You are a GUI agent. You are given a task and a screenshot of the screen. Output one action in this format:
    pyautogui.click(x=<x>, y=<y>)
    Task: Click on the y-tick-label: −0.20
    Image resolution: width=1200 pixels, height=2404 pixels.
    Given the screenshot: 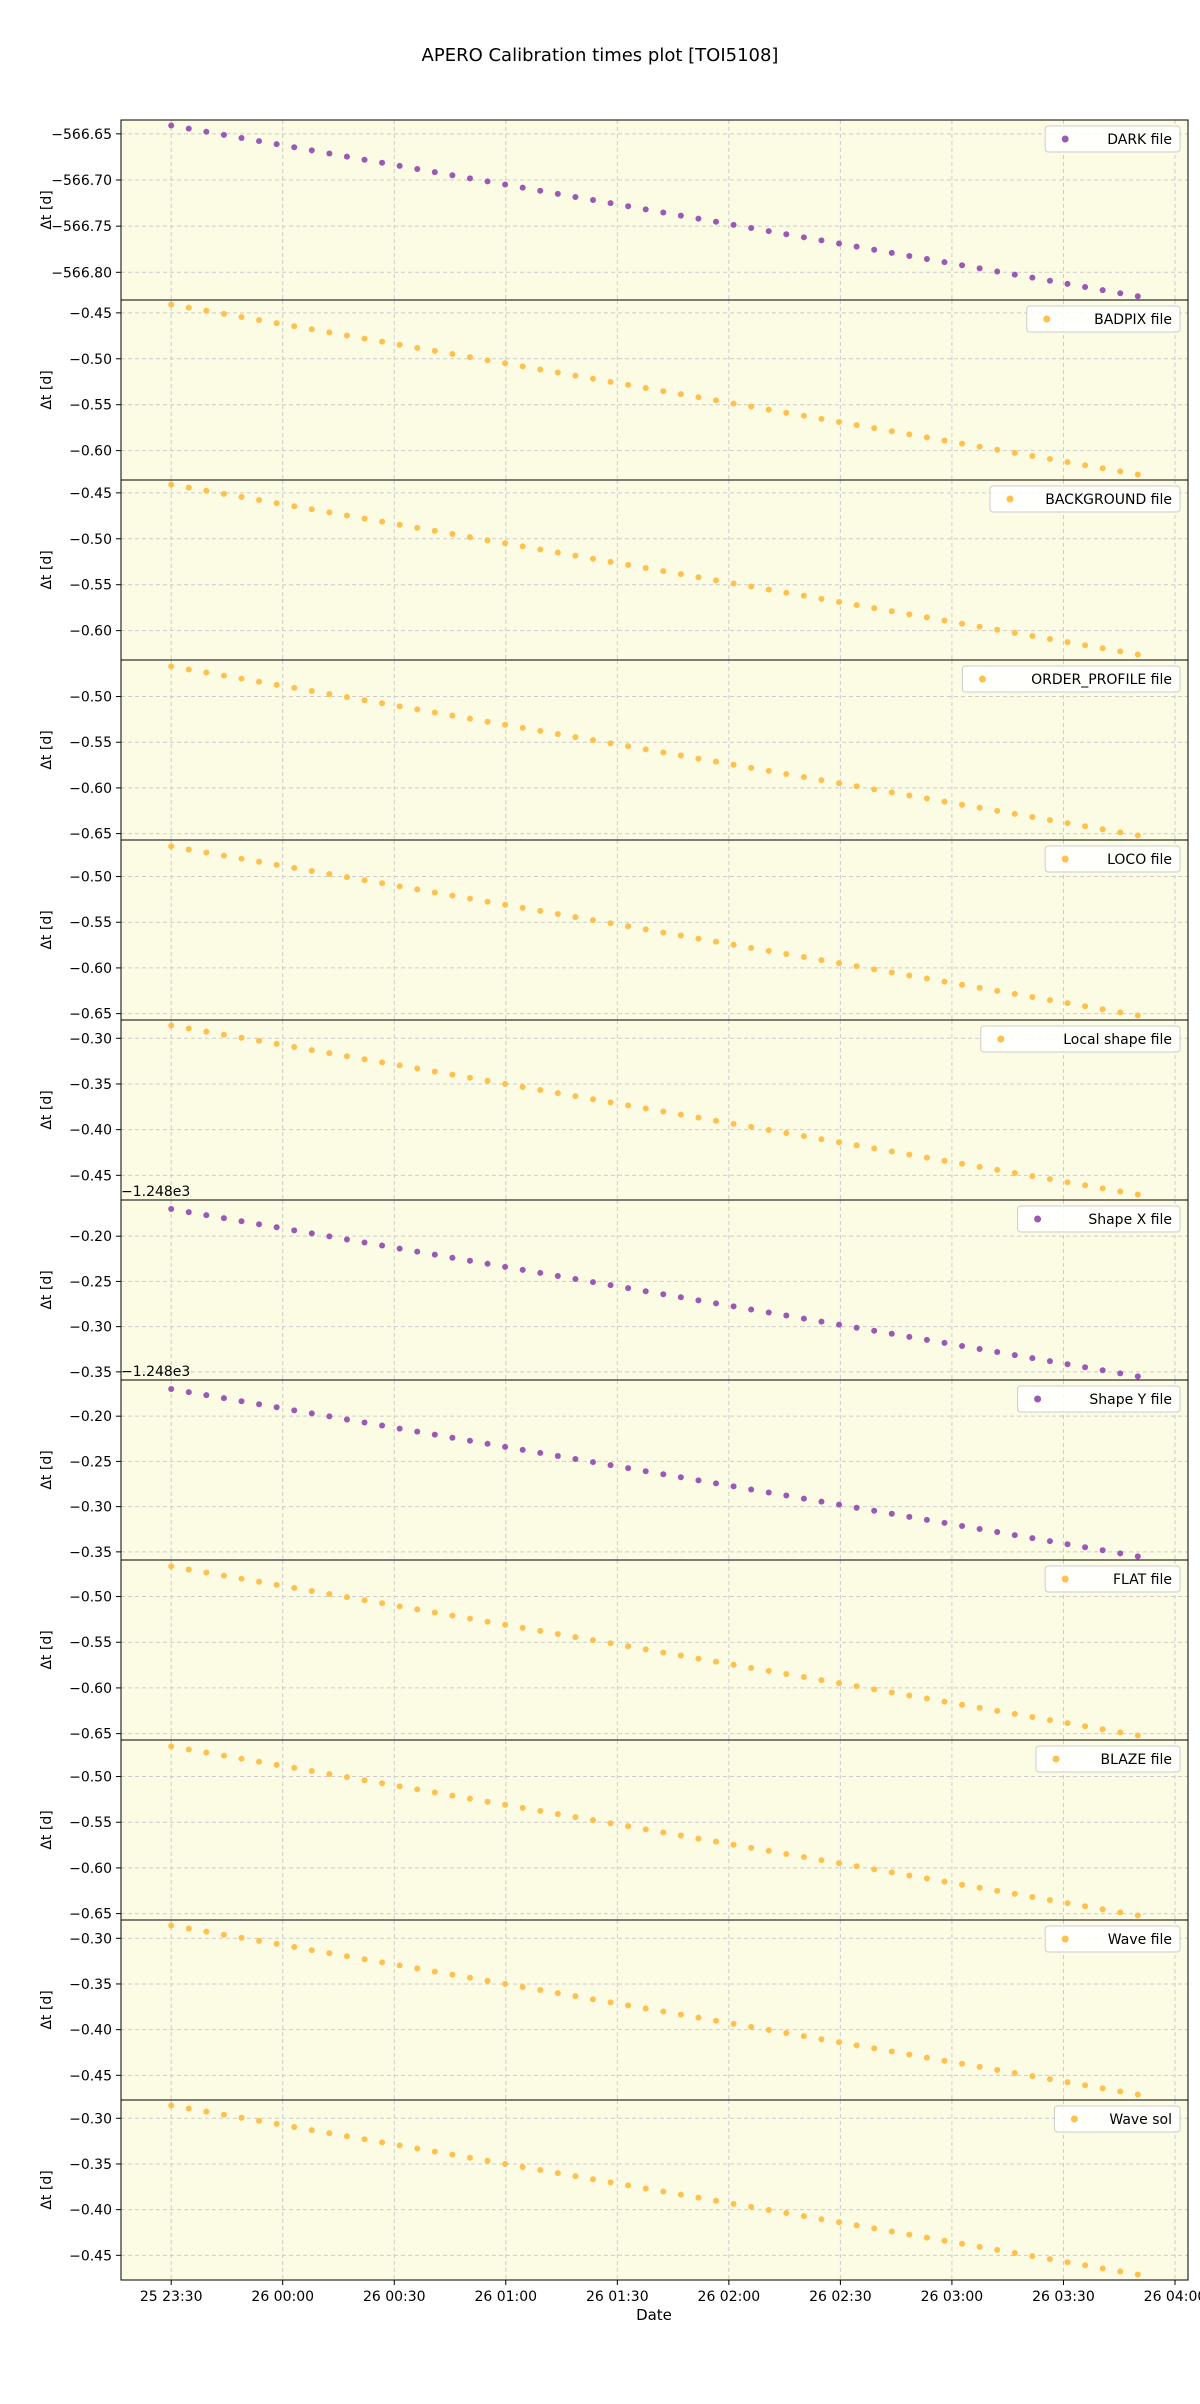 What is the action you would take?
    pyautogui.click(x=90, y=1237)
    